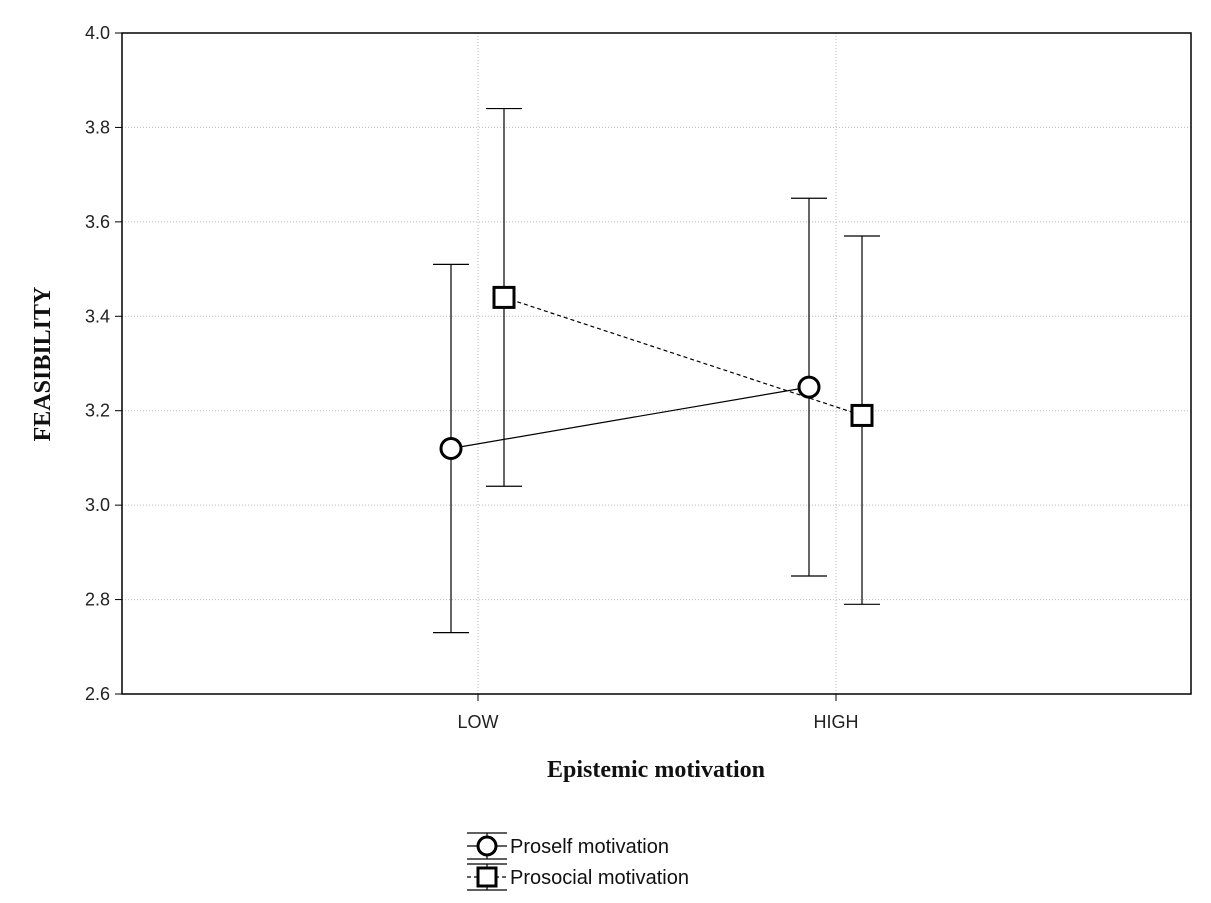 The image size is (1211, 903). Describe the element at coordinates (578, 861) in the screenshot. I see `legend: Proself motivation Prosocial motivation` at that location.